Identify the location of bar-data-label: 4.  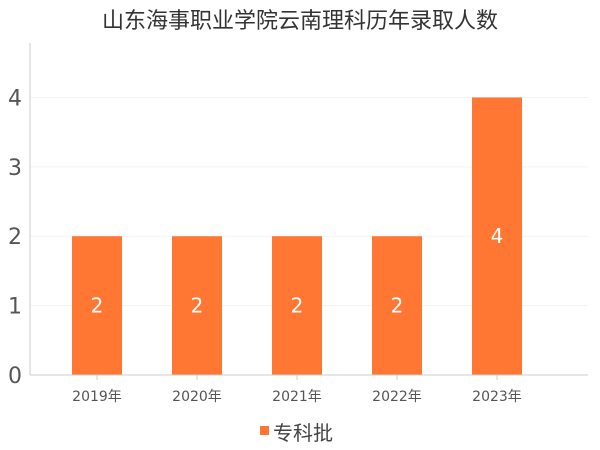
(497, 236).